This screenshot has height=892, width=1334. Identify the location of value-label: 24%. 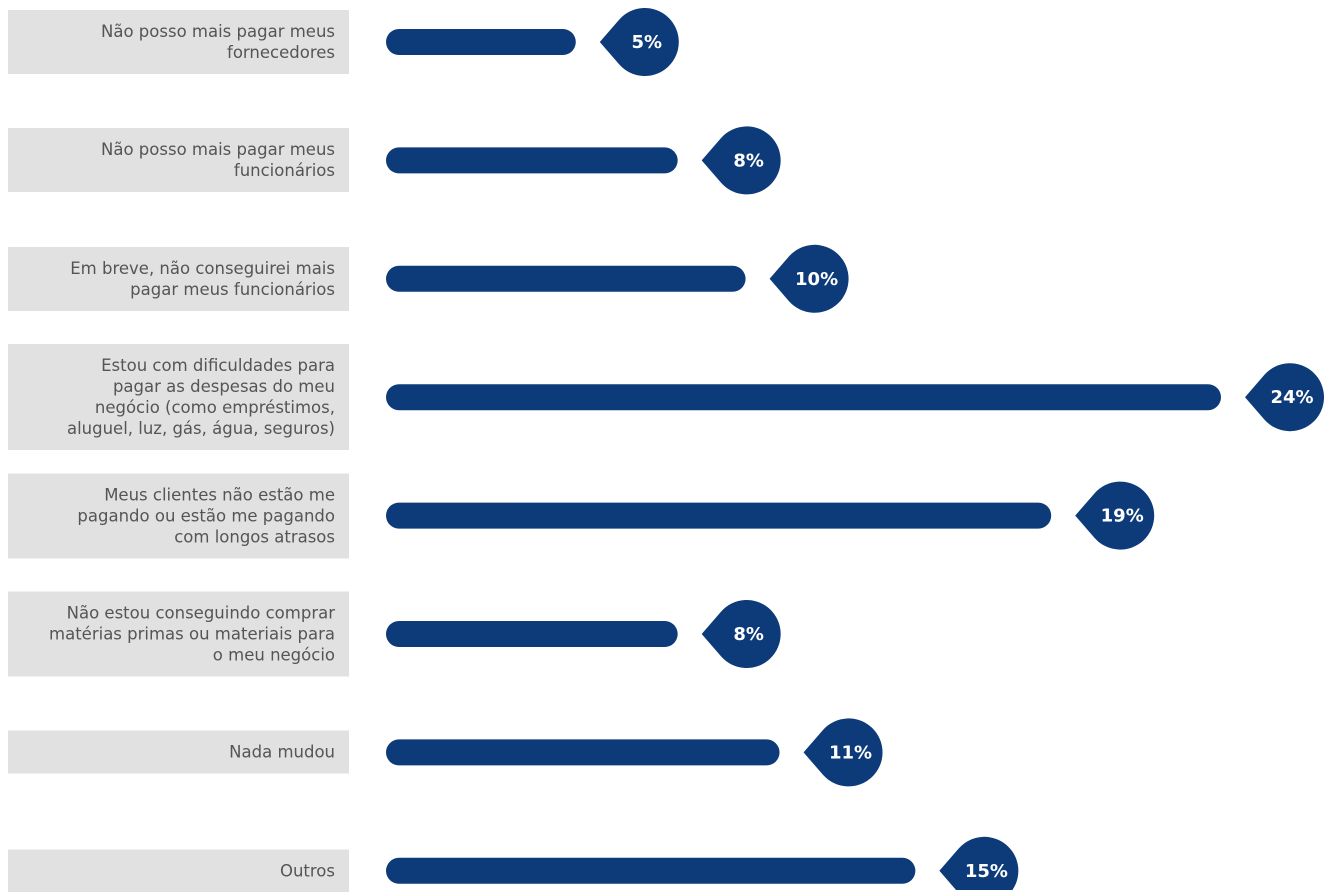
(1291, 397).